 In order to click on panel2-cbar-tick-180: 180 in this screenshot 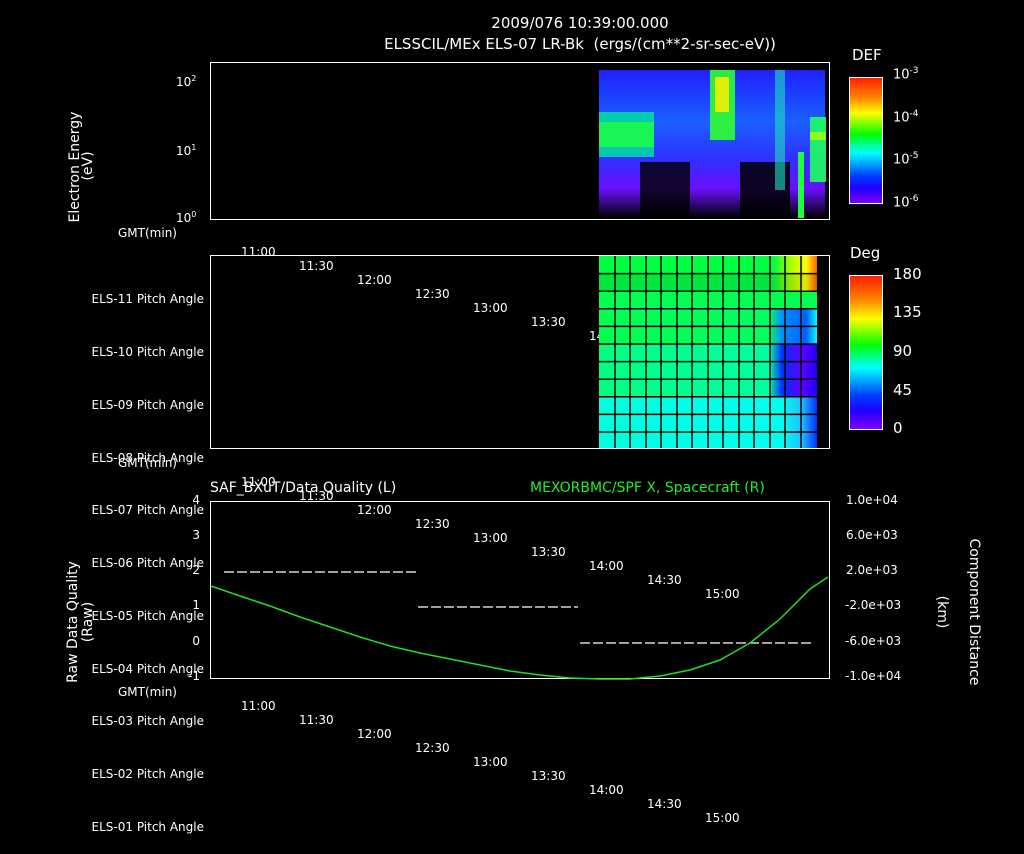, I will do `click(907, 274)`.